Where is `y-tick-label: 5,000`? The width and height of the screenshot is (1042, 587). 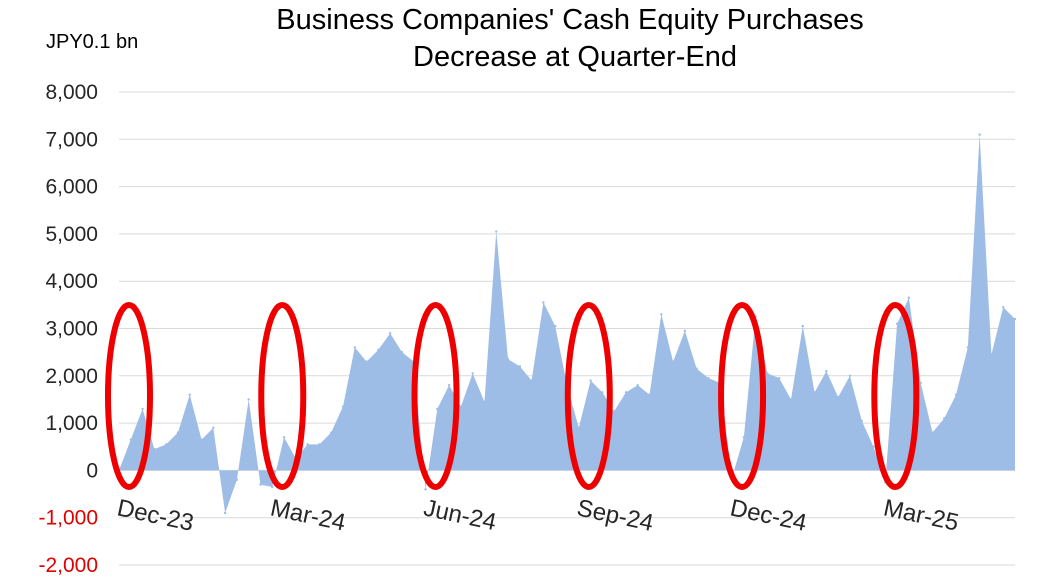 y-tick-label: 5,000 is located at coordinates (71, 234).